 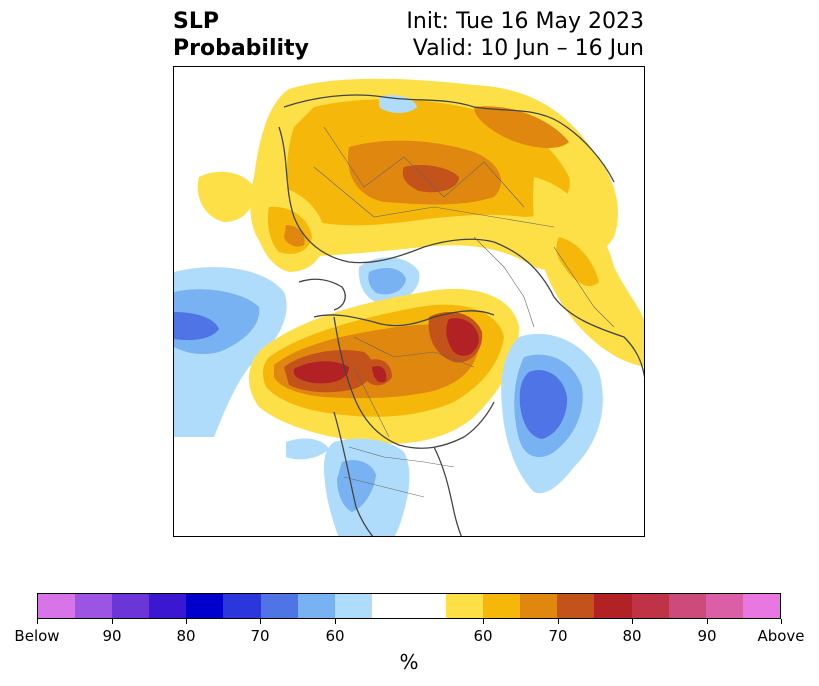 What do you see at coordinates (37, 636) in the screenshot?
I see `colorbar-tick-label: Below` at bounding box center [37, 636].